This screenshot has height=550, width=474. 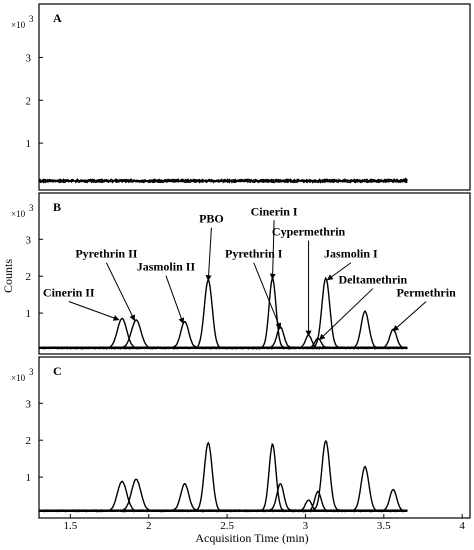 What do you see at coordinates (57, 371) in the screenshot?
I see `panel-label: C` at bounding box center [57, 371].